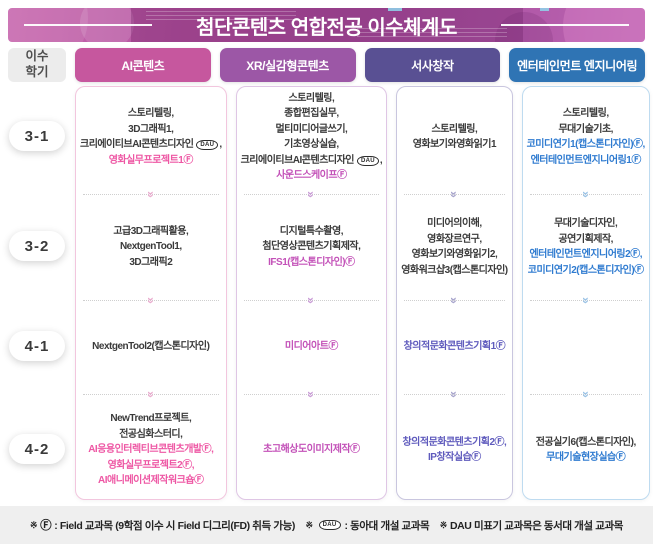 This screenshot has width=653, height=549. I want to click on cell-narrative-4-1: 창의적문화콘텐츠기획1Ⓕ, so click(454, 347).